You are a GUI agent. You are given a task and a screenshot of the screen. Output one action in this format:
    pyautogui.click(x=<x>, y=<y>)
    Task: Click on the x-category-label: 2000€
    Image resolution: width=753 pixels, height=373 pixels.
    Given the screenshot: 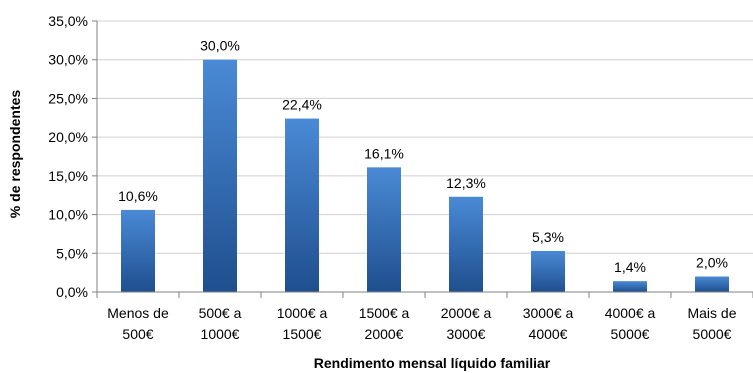 What is the action you would take?
    pyautogui.click(x=384, y=334)
    